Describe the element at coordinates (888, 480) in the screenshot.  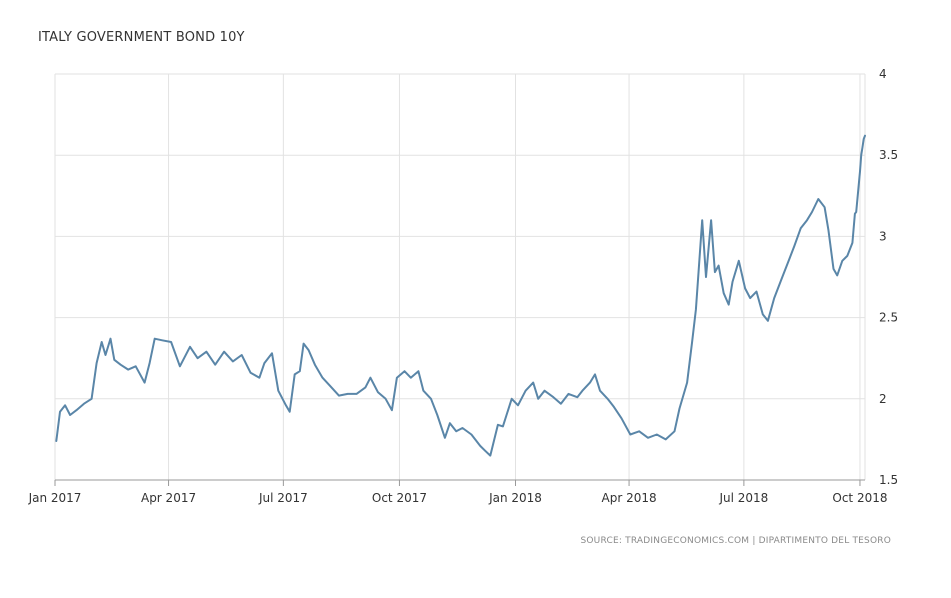
I see `y-tick-label: 1.5` at that location.